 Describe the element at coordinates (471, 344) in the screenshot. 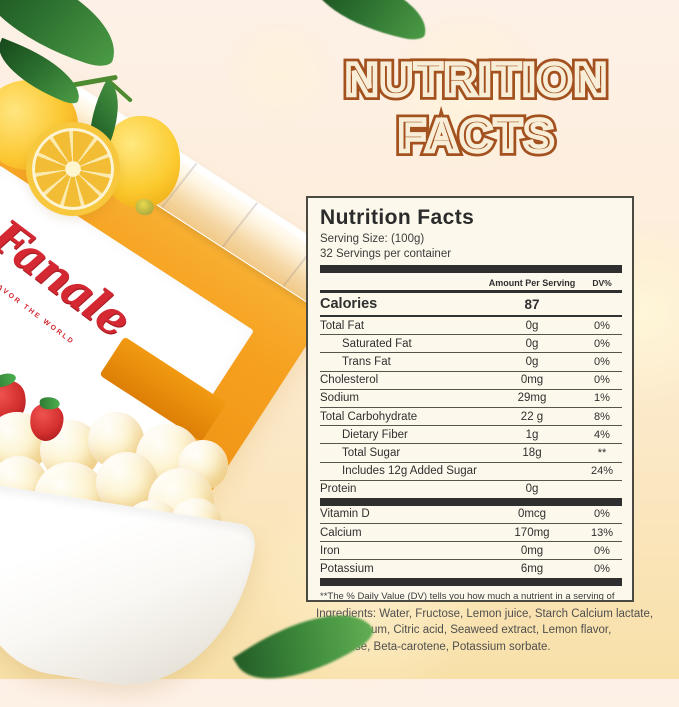

I see `nutrition-row: Saturated Fat 0g 0%` at that location.